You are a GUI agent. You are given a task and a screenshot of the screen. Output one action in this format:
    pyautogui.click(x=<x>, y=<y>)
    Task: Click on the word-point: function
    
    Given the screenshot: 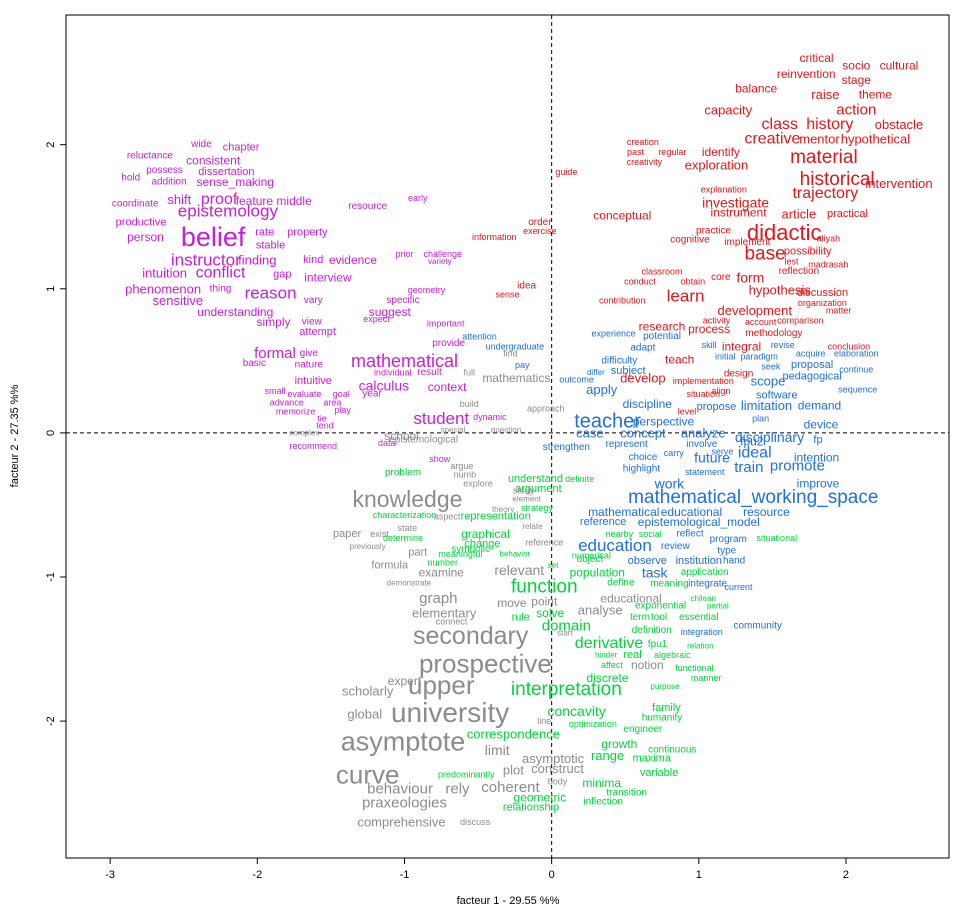 What is the action you would take?
    pyautogui.click(x=544, y=587)
    